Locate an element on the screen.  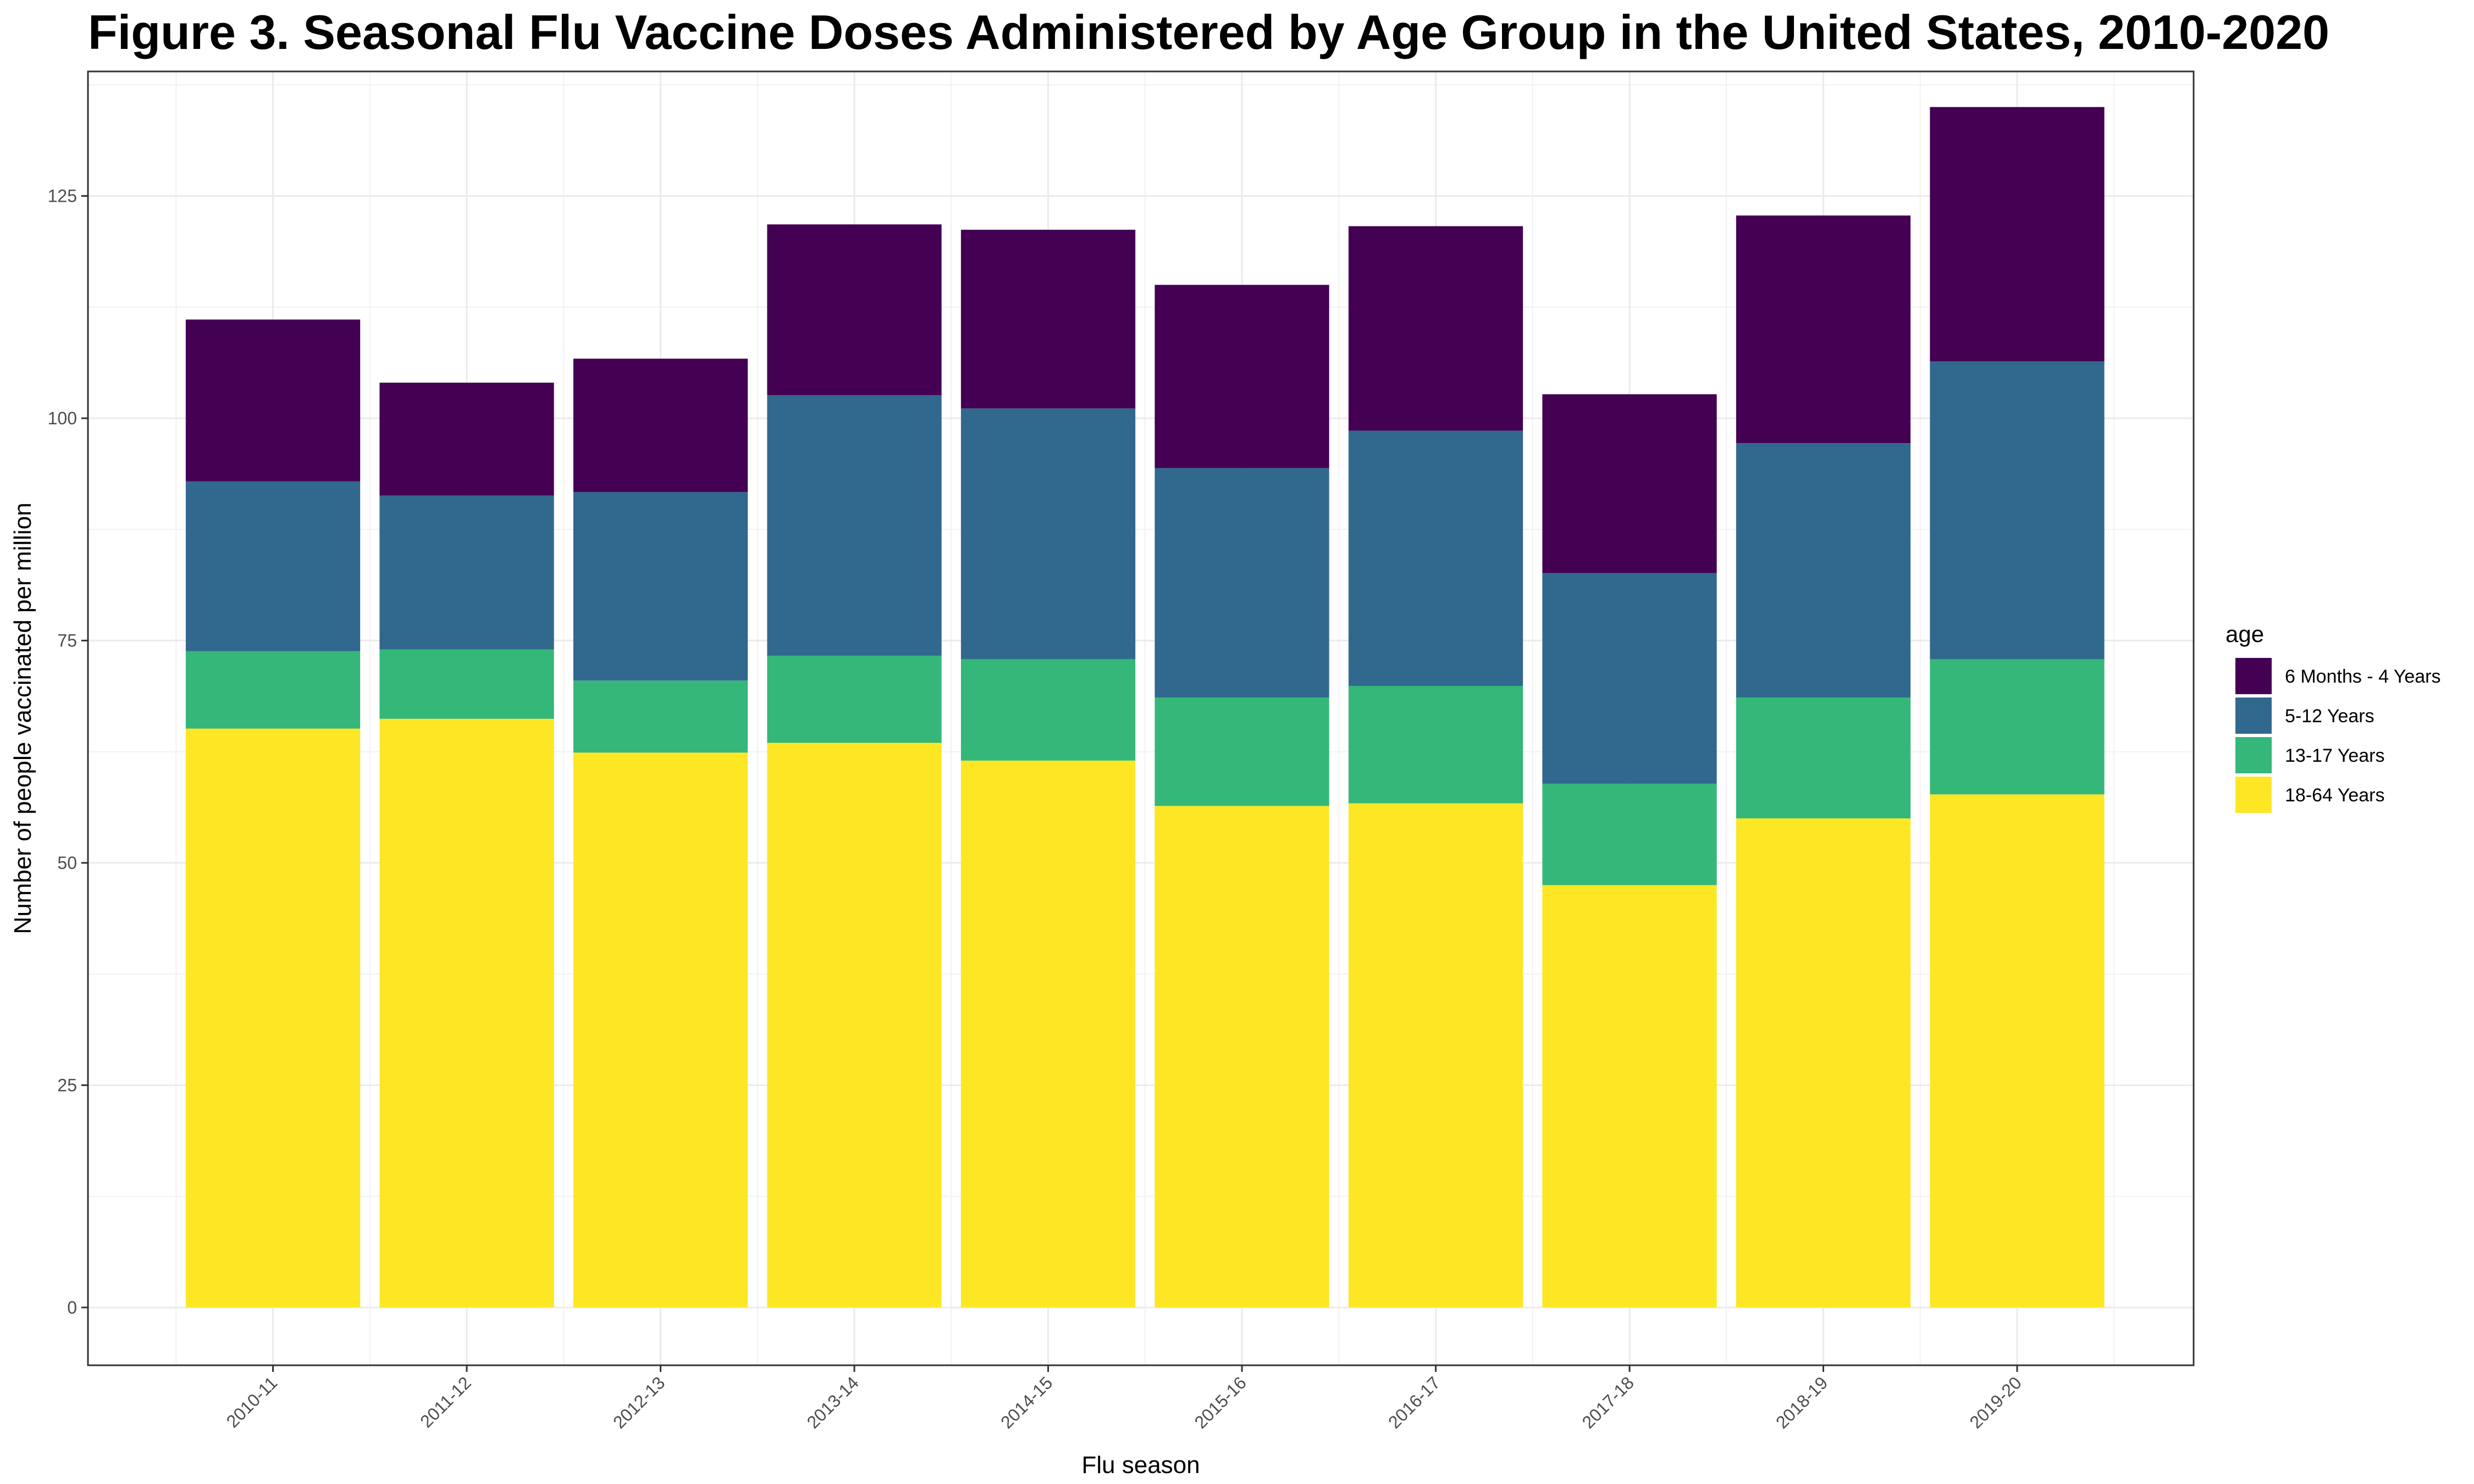
legend-label: 6 Months - 4 Years is located at coordinates (2363, 676).